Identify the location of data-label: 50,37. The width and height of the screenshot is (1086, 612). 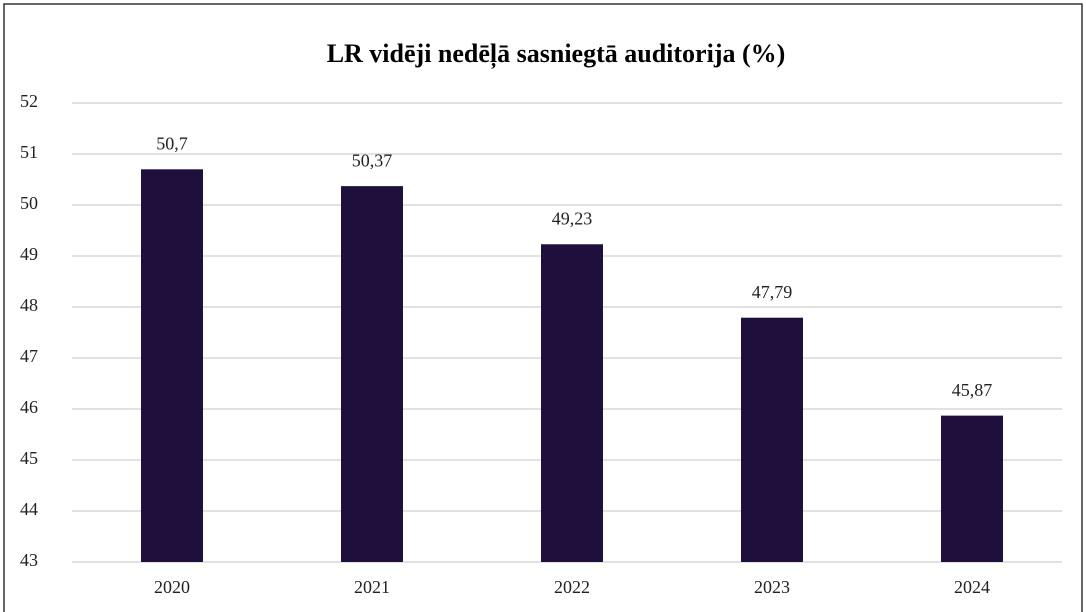
(372, 160).